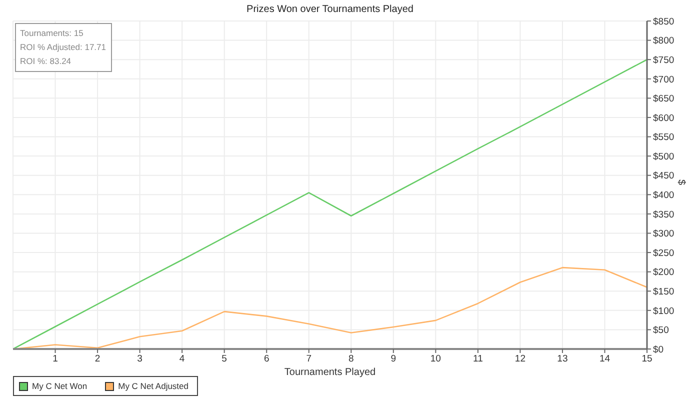 This screenshot has height=406, width=700. I want to click on y-tick-label: $200, so click(663, 272).